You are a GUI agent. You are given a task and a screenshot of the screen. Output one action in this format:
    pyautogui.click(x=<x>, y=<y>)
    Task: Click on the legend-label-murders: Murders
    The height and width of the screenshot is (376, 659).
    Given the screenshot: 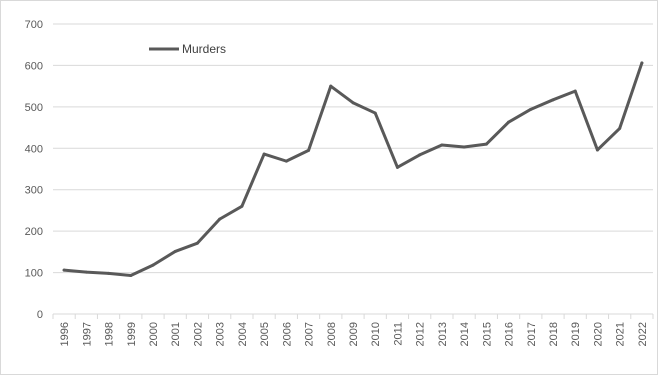 What is the action you would take?
    pyautogui.click(x=204, y=49)
    